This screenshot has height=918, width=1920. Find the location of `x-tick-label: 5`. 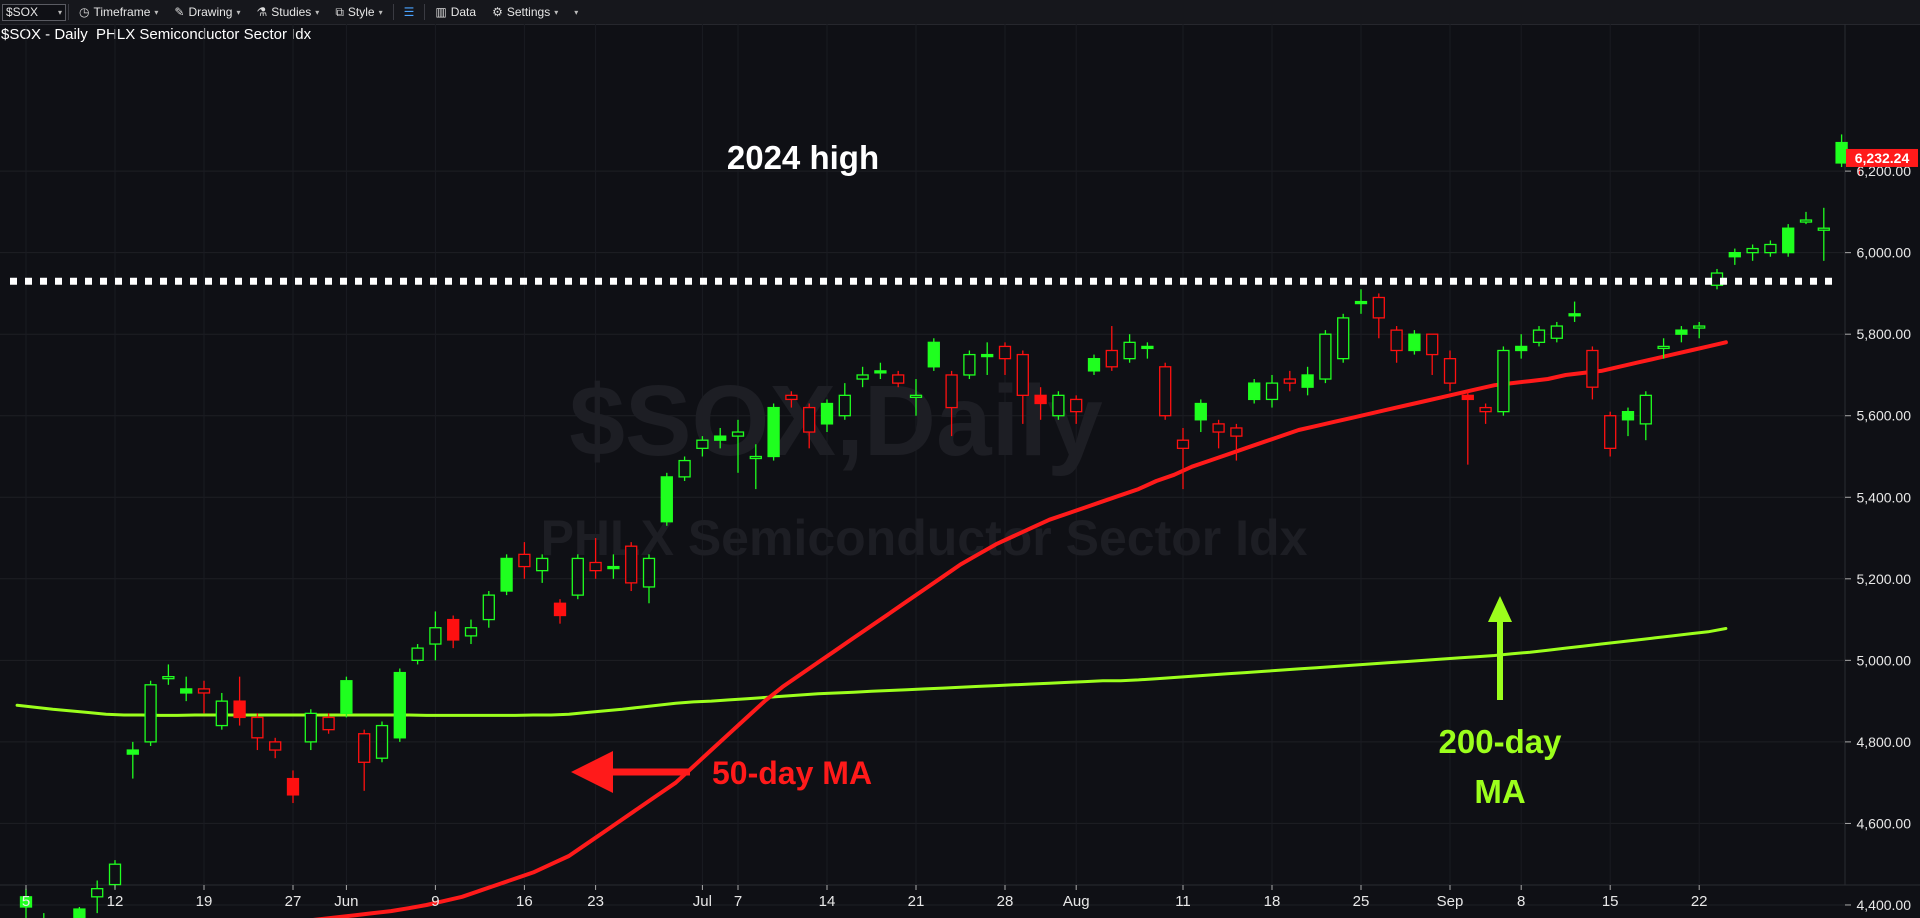

x-tick-label: 5 is located at coordinates (26, 901).